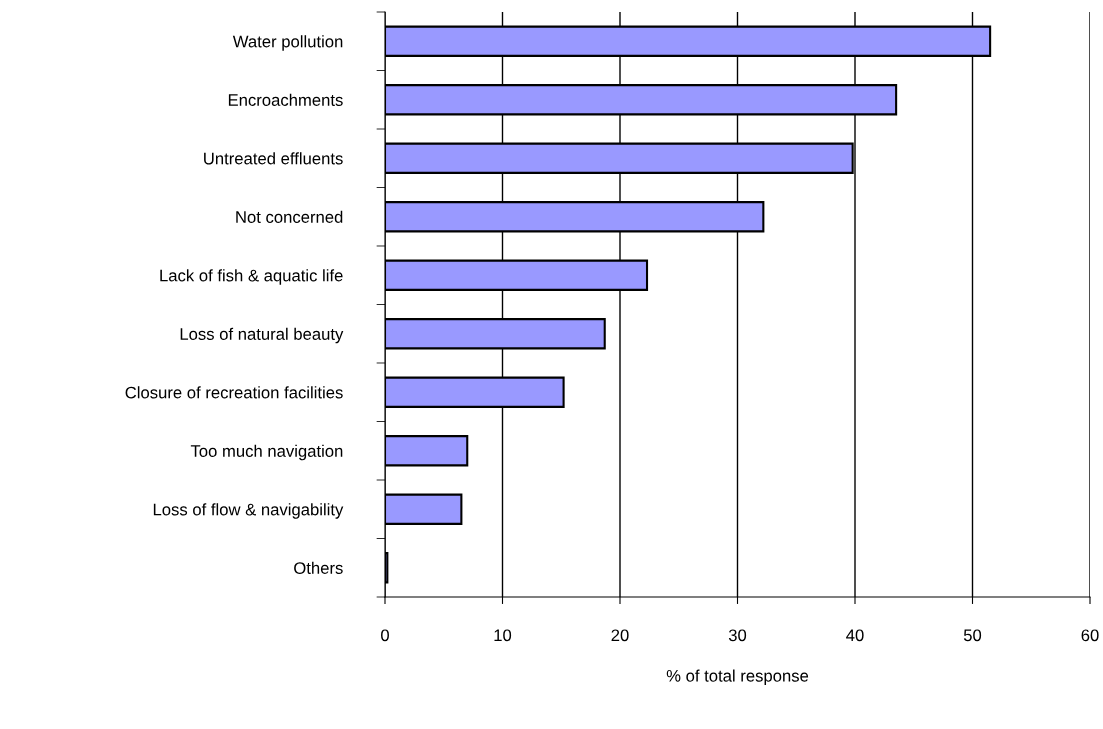 This screenshot has height=729, width=1103. I want to click on y-tick-label: Not concerned, so click(289, 216).